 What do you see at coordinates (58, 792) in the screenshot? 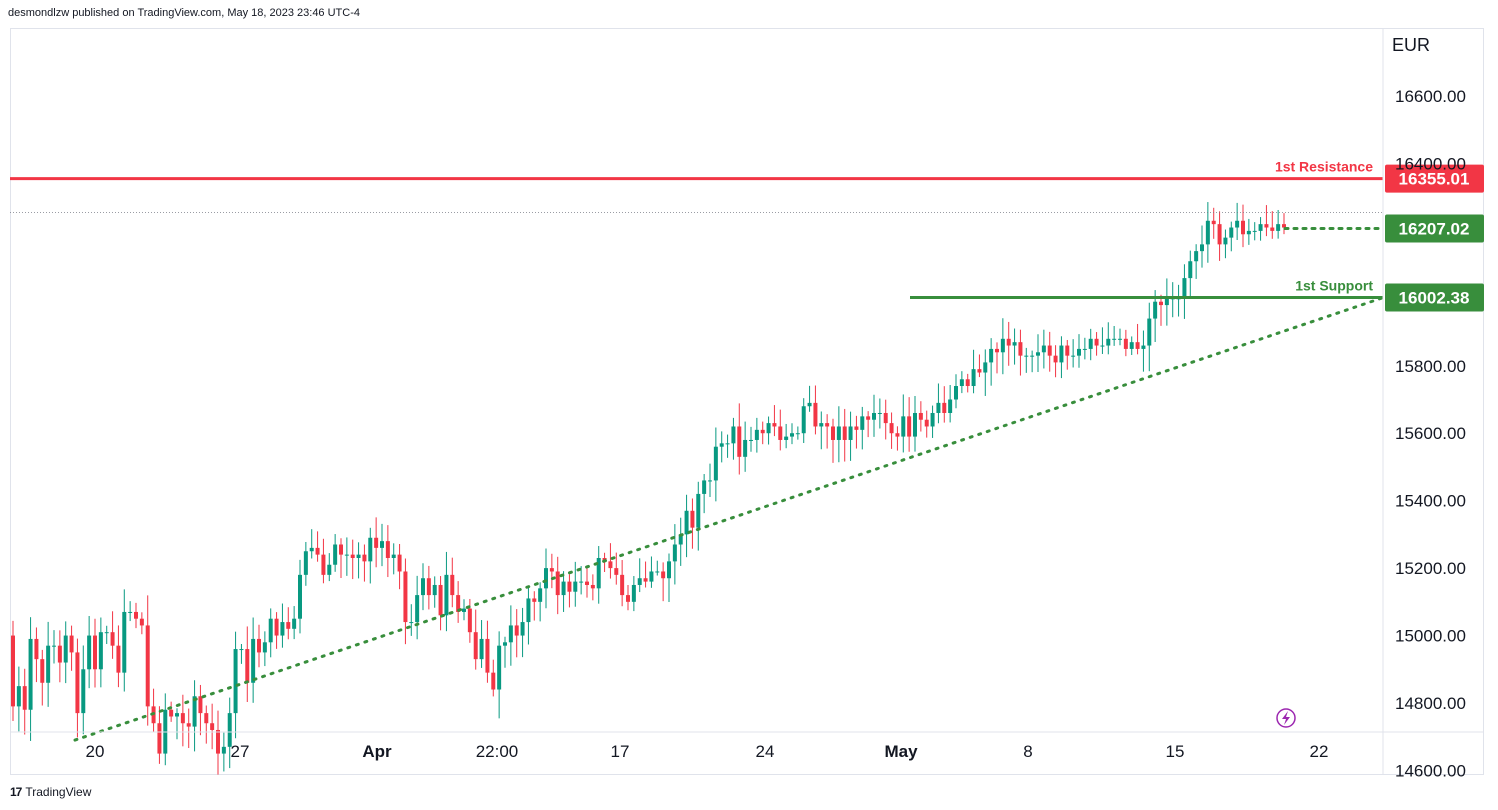
I see `footer-brand: TradingView` at bounding box center [58, 792].